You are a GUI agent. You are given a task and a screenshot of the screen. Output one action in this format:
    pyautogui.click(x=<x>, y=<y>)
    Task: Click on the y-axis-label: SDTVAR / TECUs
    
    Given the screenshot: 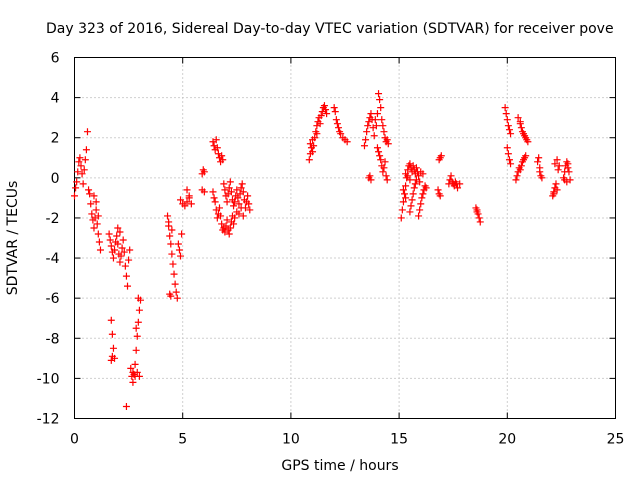 What is the action you would take?
    pyautogui.click(x=13, y=238)
    